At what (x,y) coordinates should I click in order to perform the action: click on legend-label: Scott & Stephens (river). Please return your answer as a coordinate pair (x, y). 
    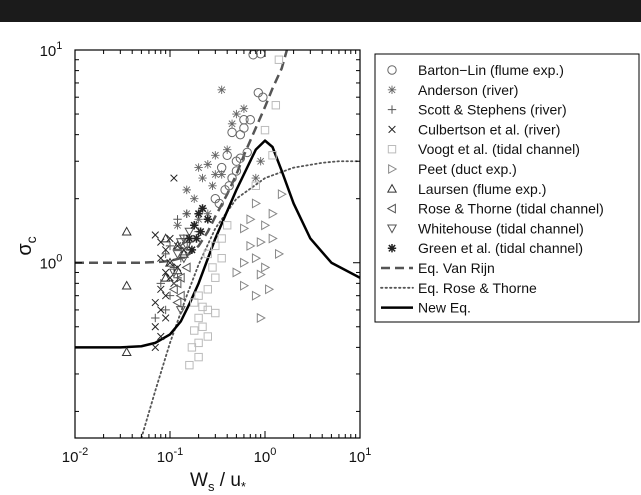
    Looking at the image, I should click on (492, 110).